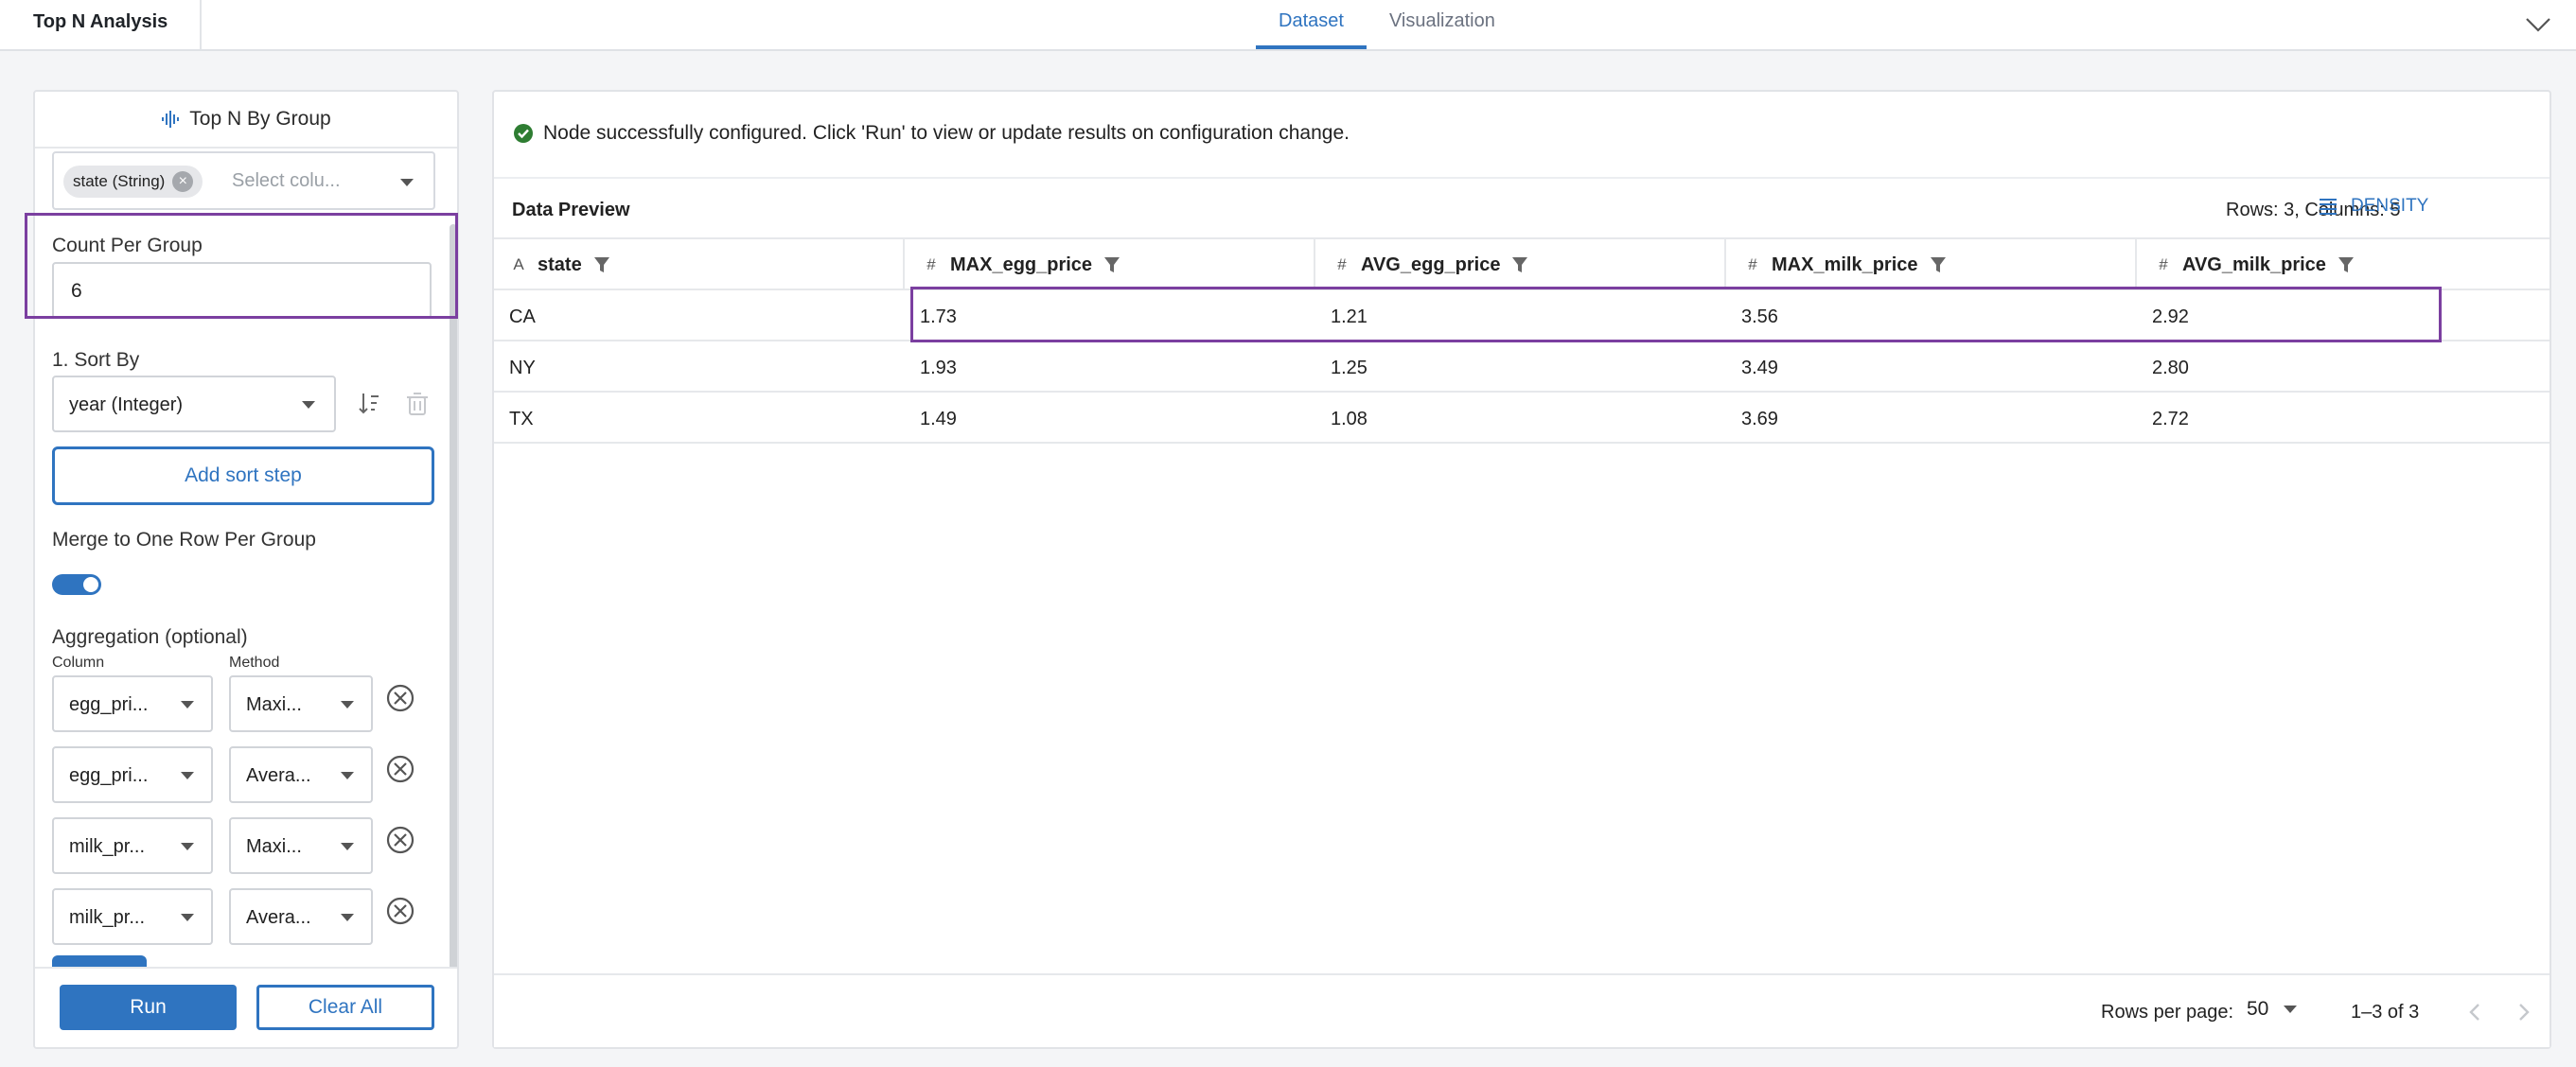 The image size is (2576, 1067). Describe the element at coordinates (1759, 316) in the screenshot. I see `table-cell: 3.56` at that location.